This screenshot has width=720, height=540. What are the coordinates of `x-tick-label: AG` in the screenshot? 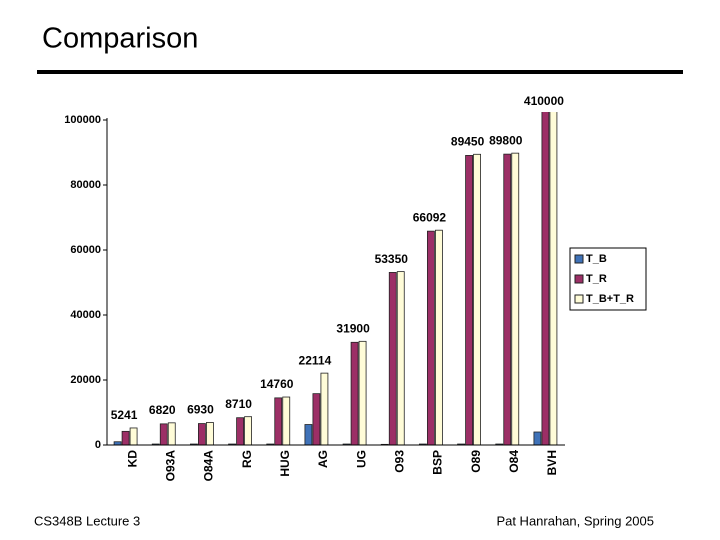 It's located at (323, 459).